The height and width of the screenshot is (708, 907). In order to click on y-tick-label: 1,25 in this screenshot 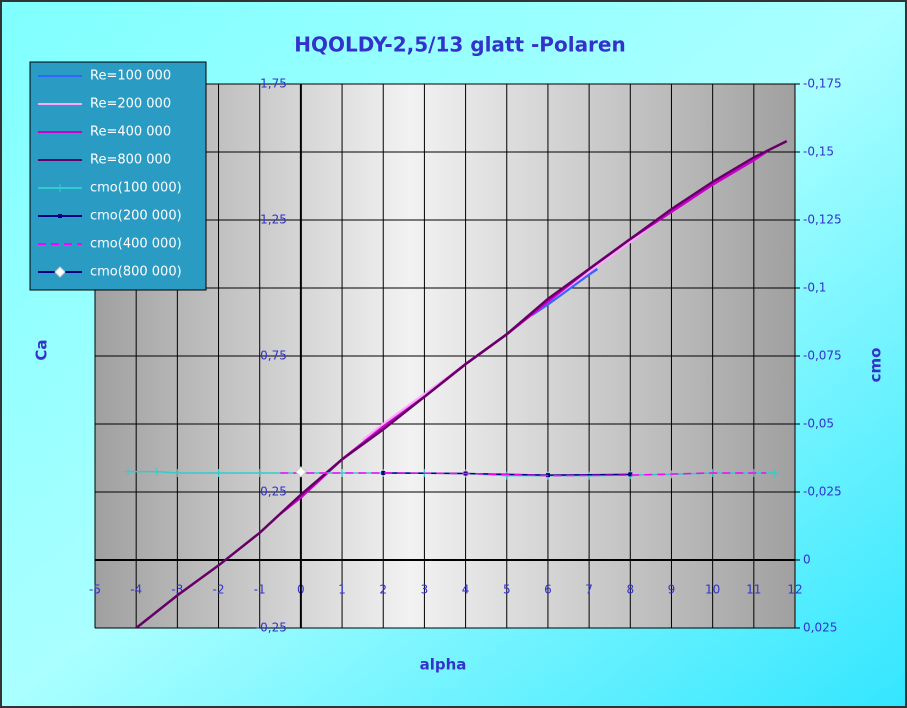, I will do `click(273, 220)`.